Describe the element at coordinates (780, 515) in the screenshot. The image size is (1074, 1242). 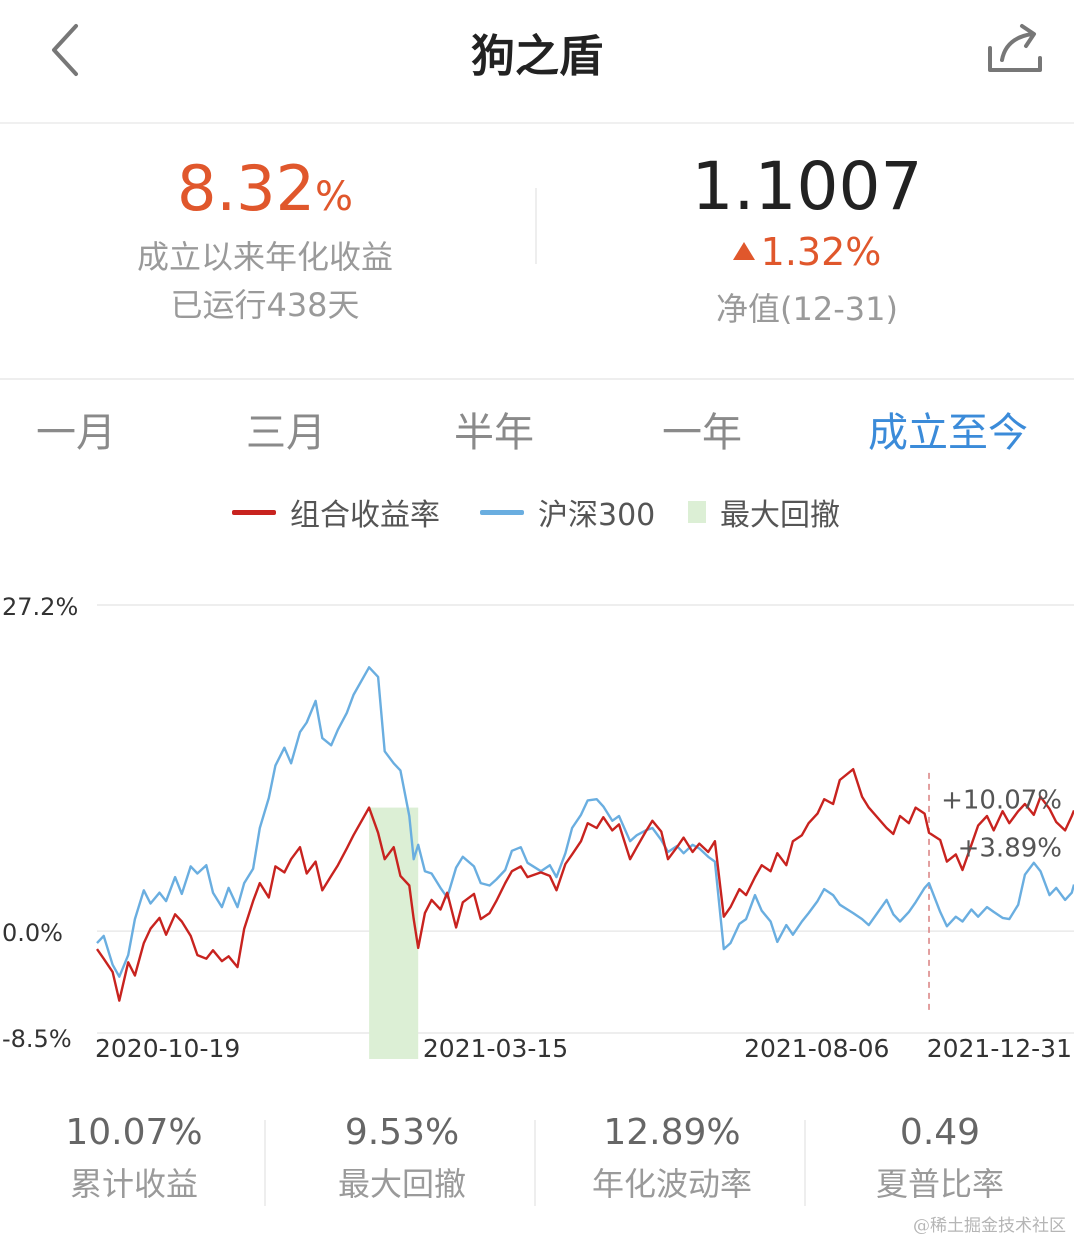
I see `legend-label-drawdown: 最大回撤` at that location.